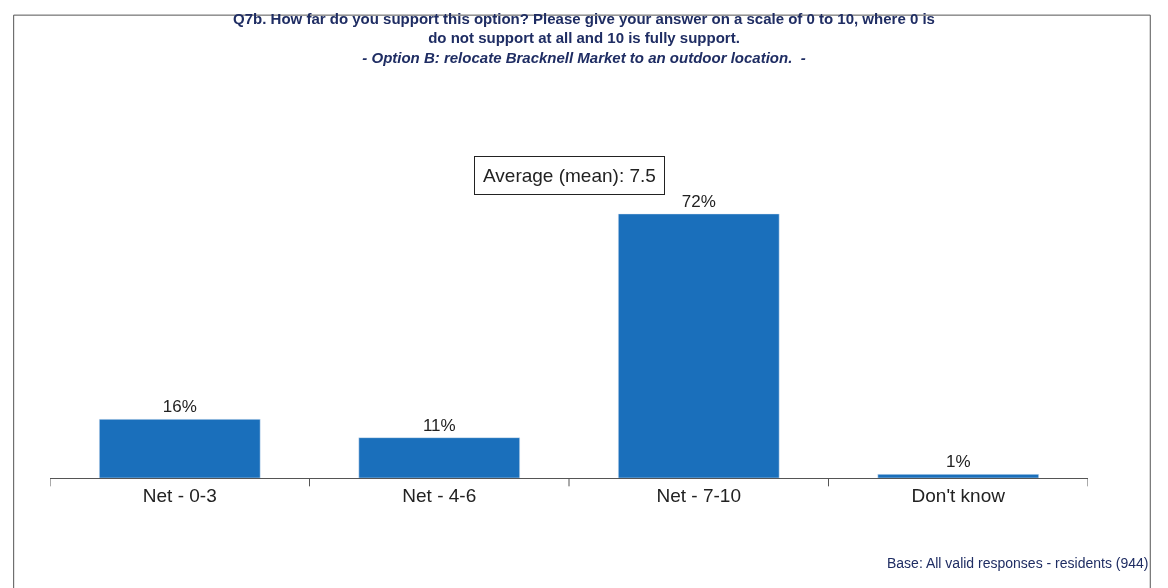 The width and height of the screenshot is (1168, 588). I want to click on chart-title: Q7b. How far do you support this option? Please give your answer on a scale of 0 to 10, where 0 is do not support at all and 10 is fully support., so click(584, 28).